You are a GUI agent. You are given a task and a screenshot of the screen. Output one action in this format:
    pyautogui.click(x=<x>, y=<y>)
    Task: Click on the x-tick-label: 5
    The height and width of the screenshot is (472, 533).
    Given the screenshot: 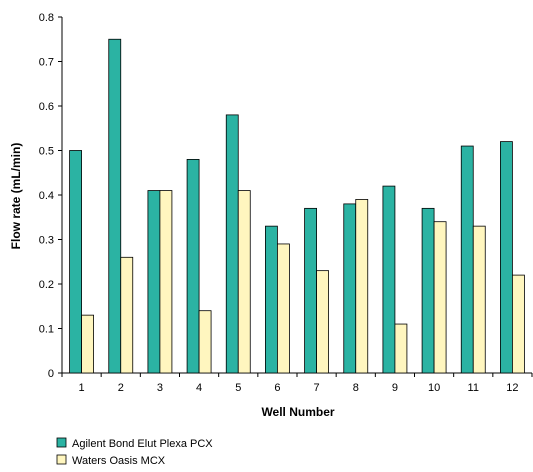 What is the action you would take?
    pyautogui.click(x=238, y=388)
    